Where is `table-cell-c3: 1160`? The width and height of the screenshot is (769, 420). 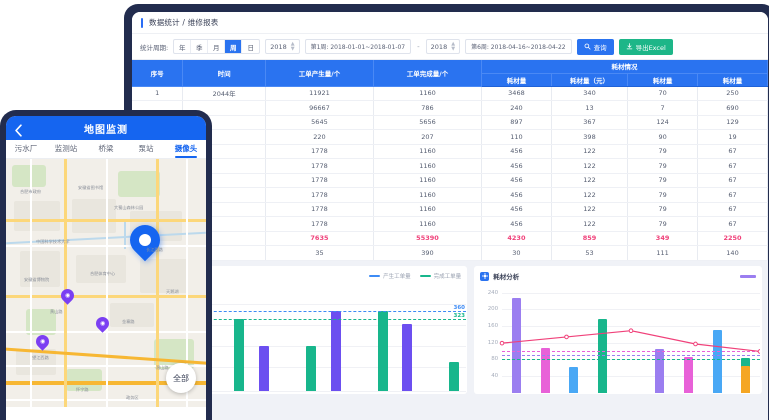 table-cell-c3: 1160 is located at coordinates (428, 166).